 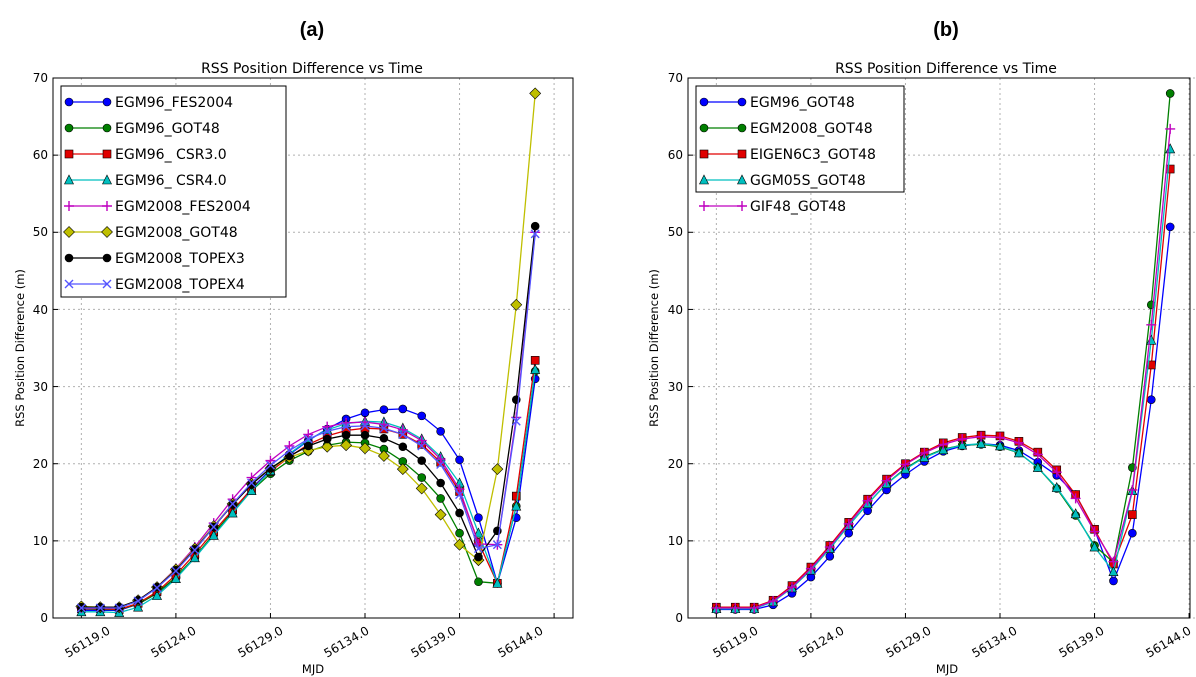 I want to click on panel-a-y-tick-label: 30, so click(x=40, y=387).